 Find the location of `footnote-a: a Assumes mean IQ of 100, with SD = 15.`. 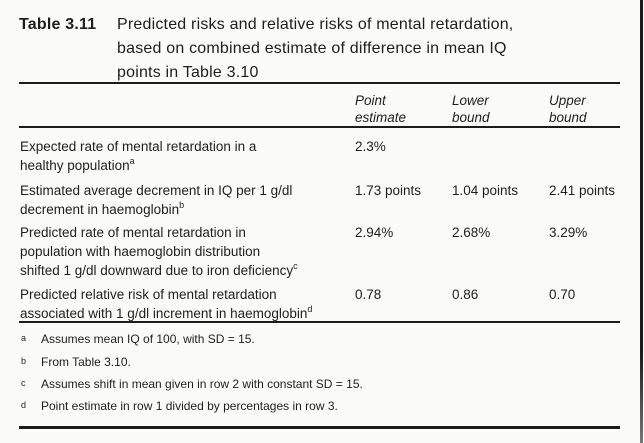

footnote-a: a Assumes mean IQ of 100, with SD = 15. is located at coordinates (317, 339).